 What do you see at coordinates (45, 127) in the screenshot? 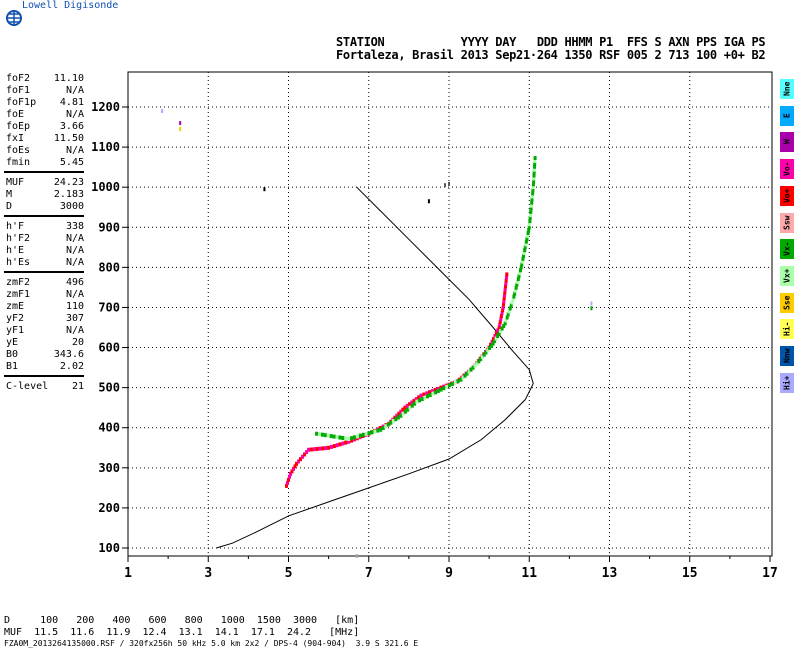
I see `param-row: foEp 3.66` at bounding box center [45, 127].